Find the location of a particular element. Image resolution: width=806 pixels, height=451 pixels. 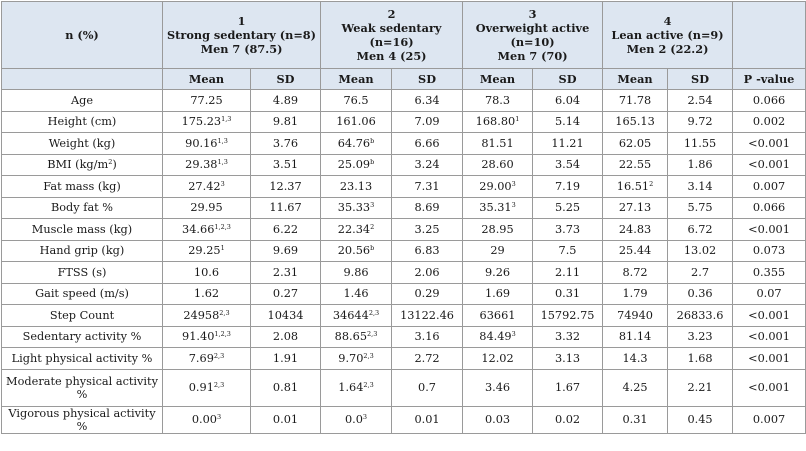

mean-cell: 3.46 is located at coordinates (498, 387).